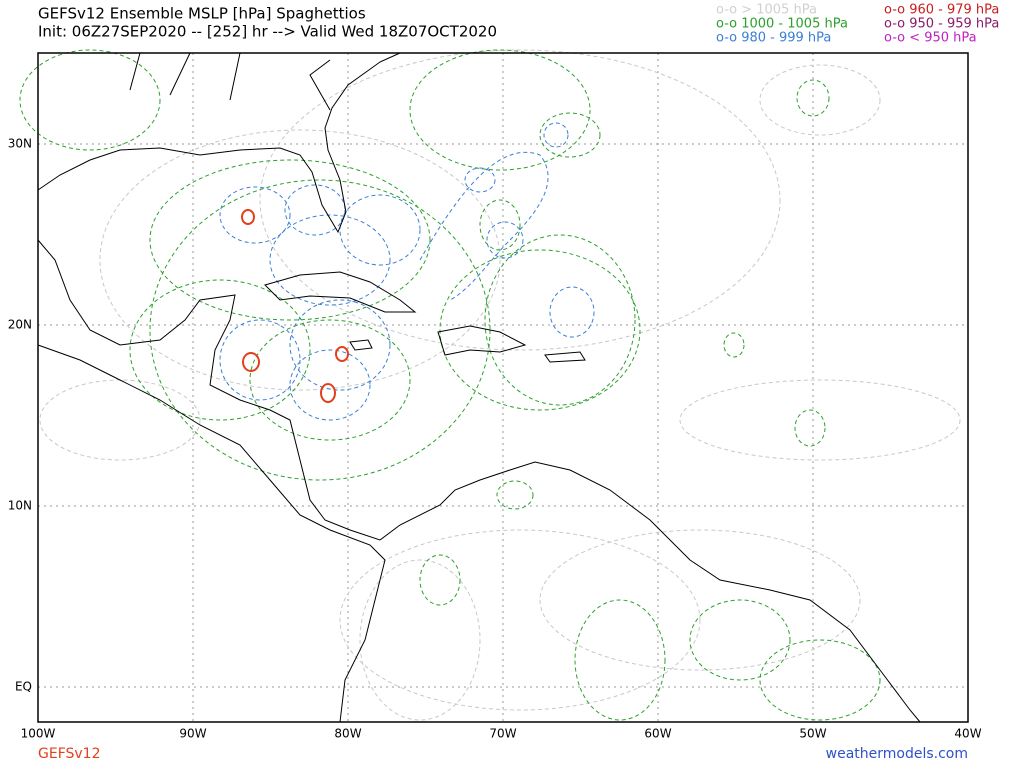 This screenshot has width=1024, height=772. I want to click on lon-label: 70W, so click(502, 734).